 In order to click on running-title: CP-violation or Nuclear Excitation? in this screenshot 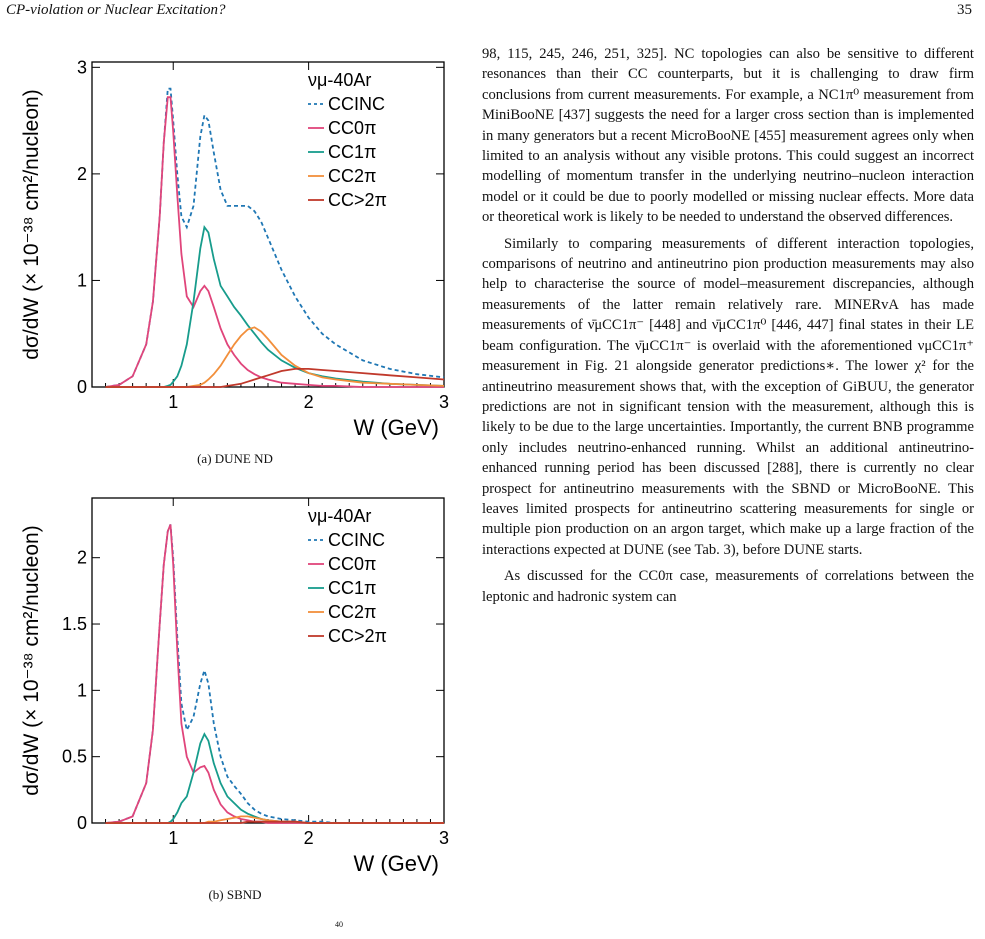, I will do `click(116, 10)`.